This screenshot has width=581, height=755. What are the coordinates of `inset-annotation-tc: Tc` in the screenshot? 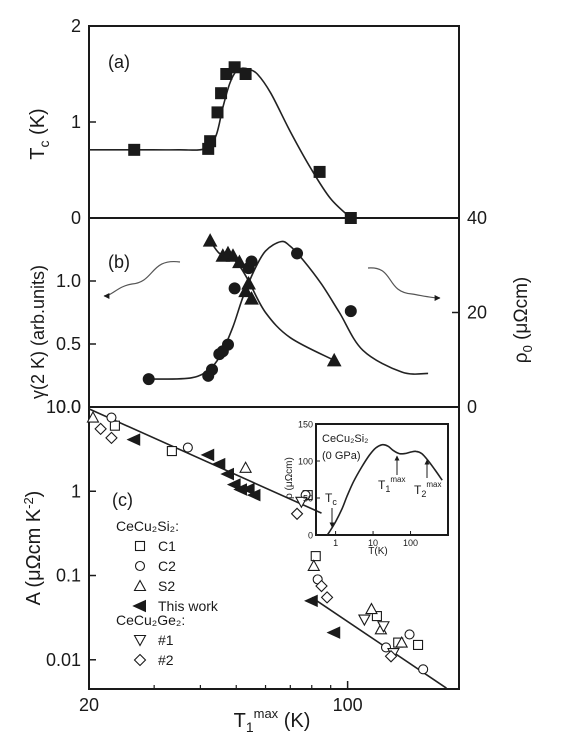 It's located at (331, 499).